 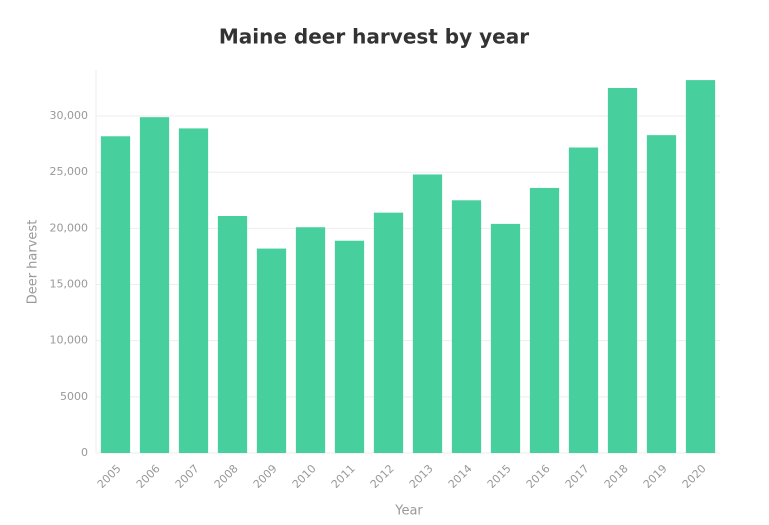 What do you see at coordinates (538, 476) in the screenshot?
I see `x-tick-label: 2016` at bounding box center [538, 476].